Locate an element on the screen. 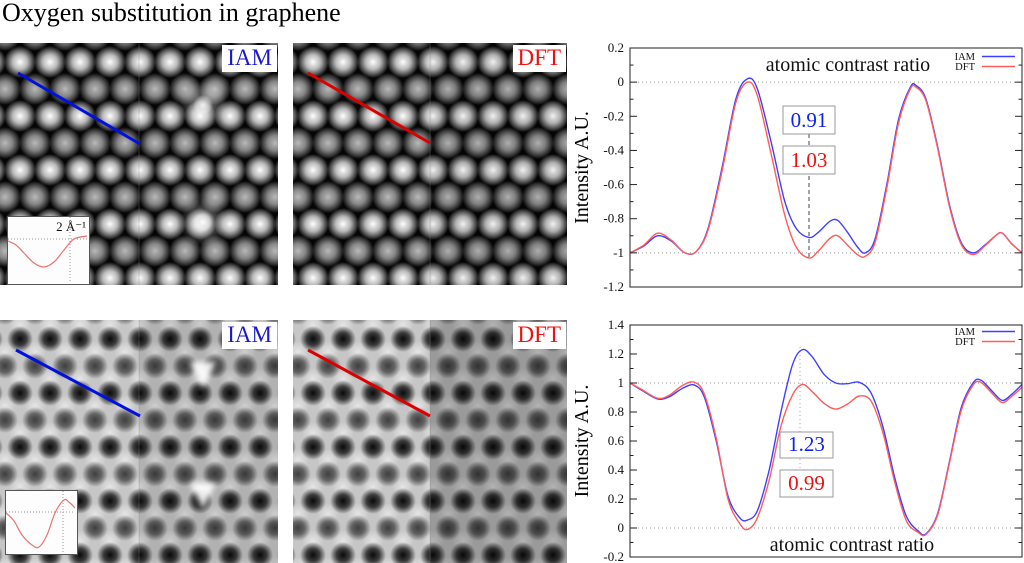 This screenshot has height=563, width=1024. ctf-inset-bf is located at coordinates (41, 522).